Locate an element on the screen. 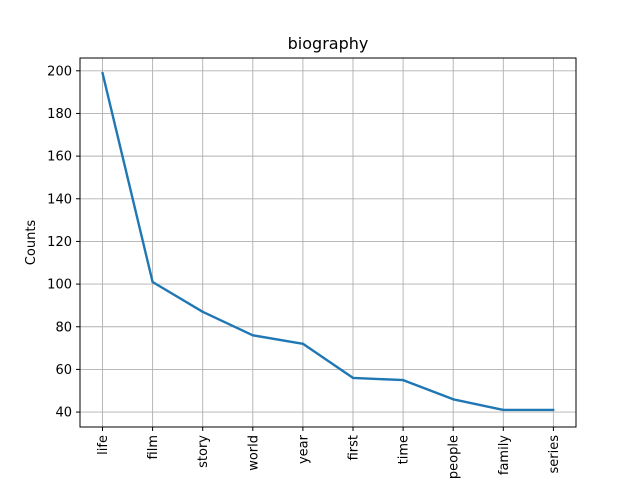 The height and width of the screenshot is (485, 640). chart-title: biography is located at coordinates (328, 43).